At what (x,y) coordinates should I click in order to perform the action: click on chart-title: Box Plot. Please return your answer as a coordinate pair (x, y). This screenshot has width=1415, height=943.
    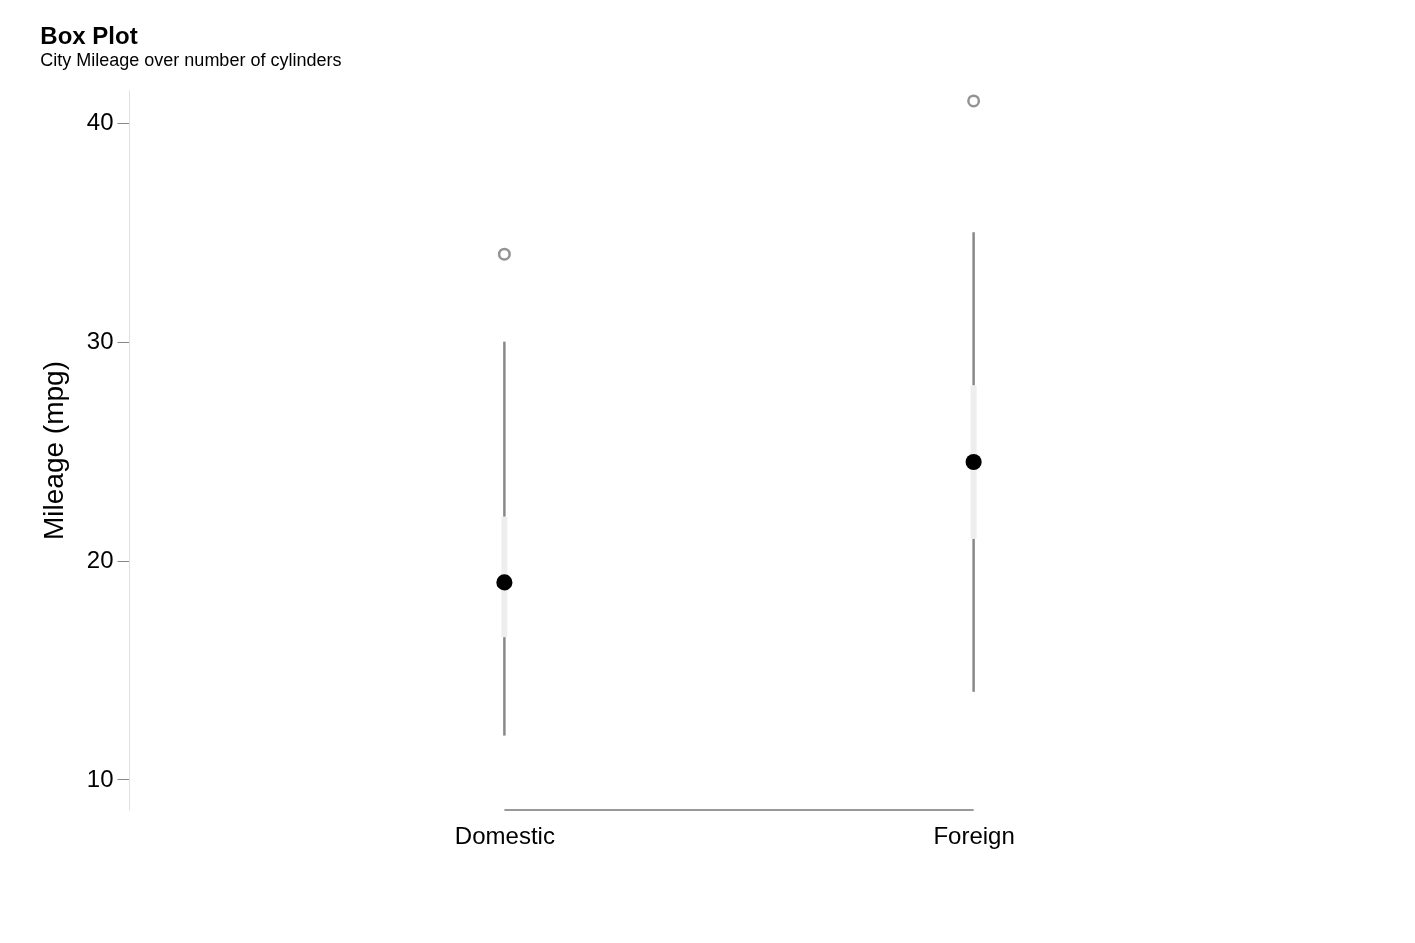
    Looking at the image, I should click on (89, 35).